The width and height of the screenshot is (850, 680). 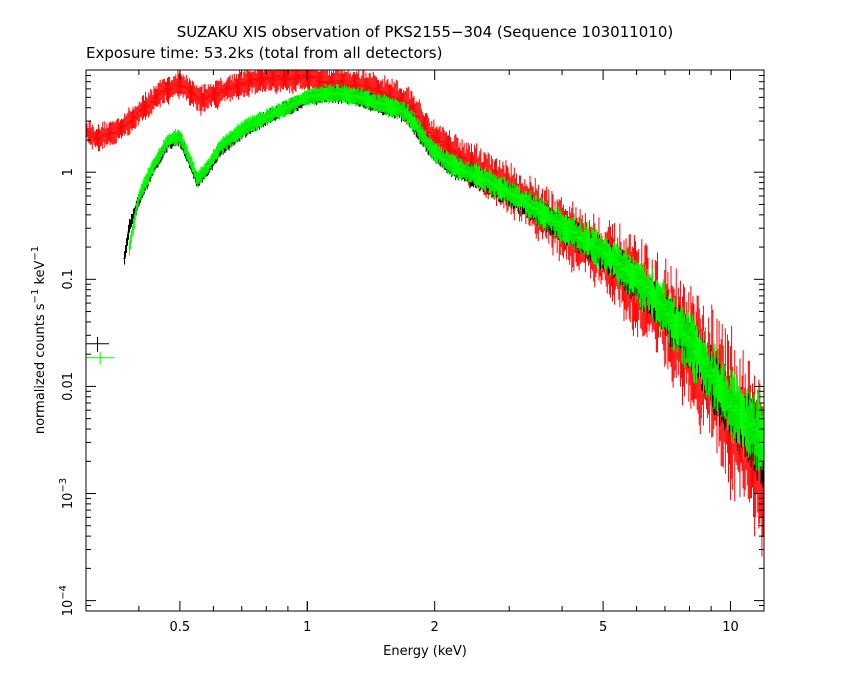 I want to click on y-axis-label-unit: keV, so click(x=40, y=274).